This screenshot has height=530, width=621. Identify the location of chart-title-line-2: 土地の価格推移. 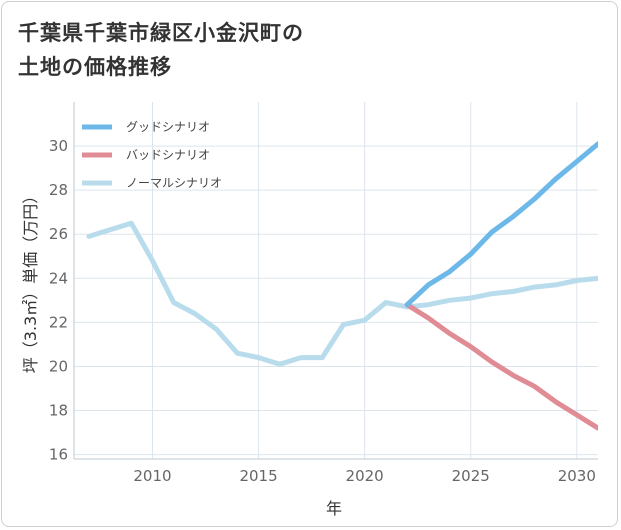
(95, 67).